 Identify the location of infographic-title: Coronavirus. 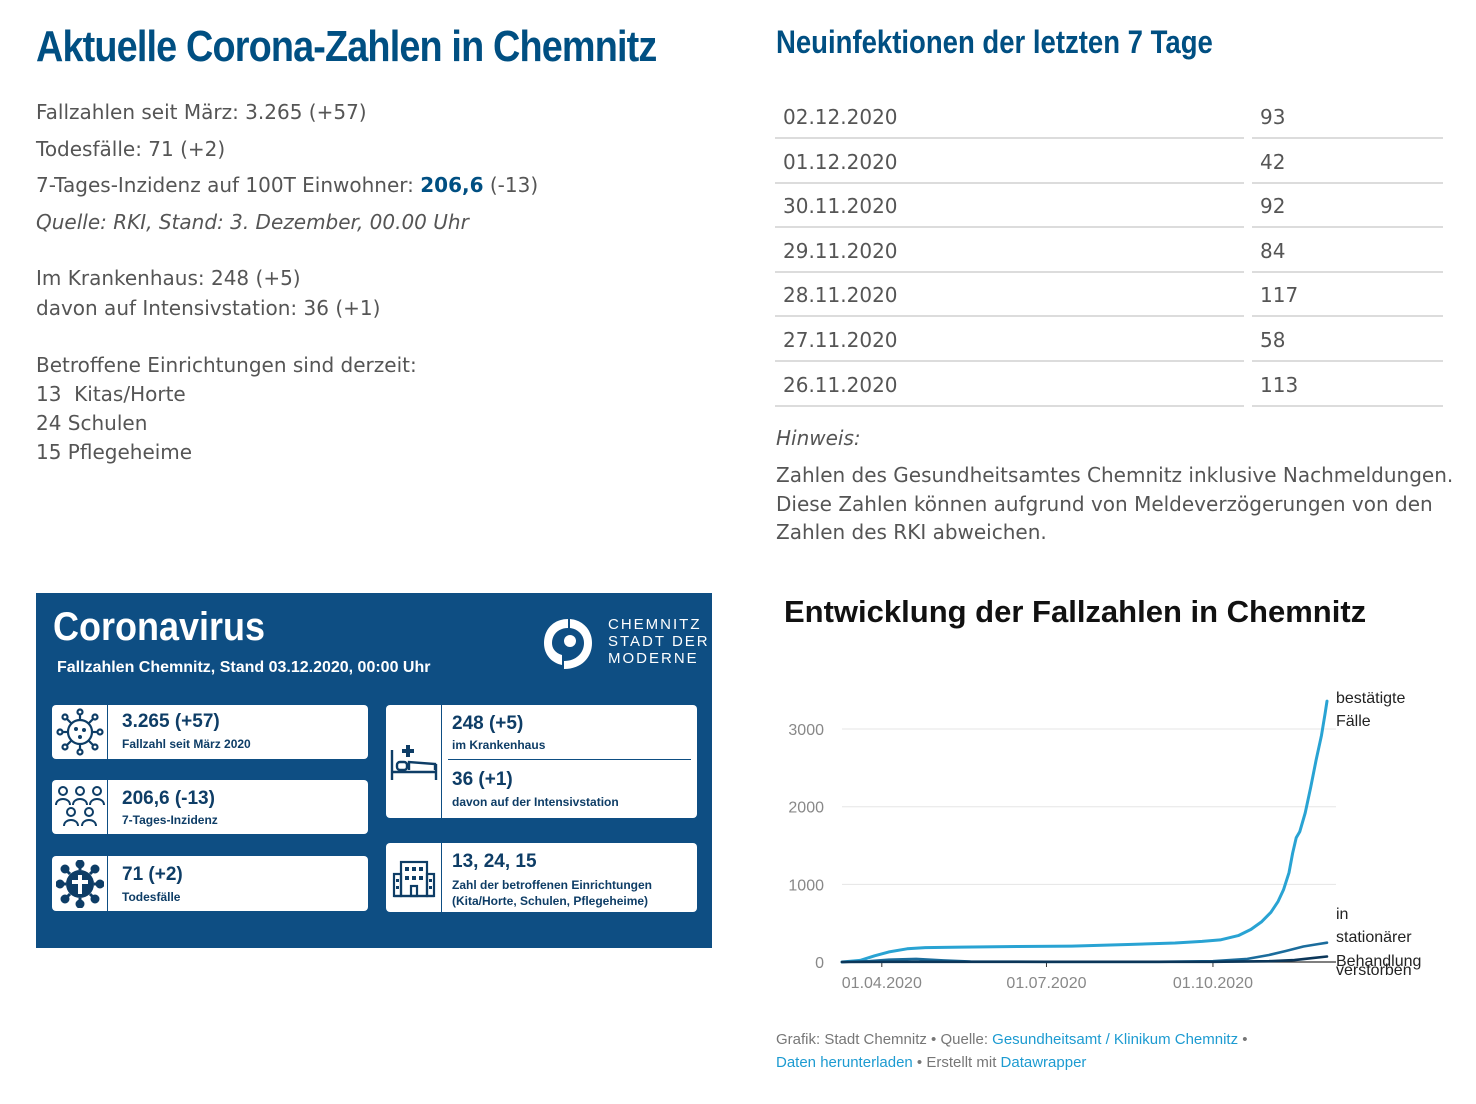
(159, 627).